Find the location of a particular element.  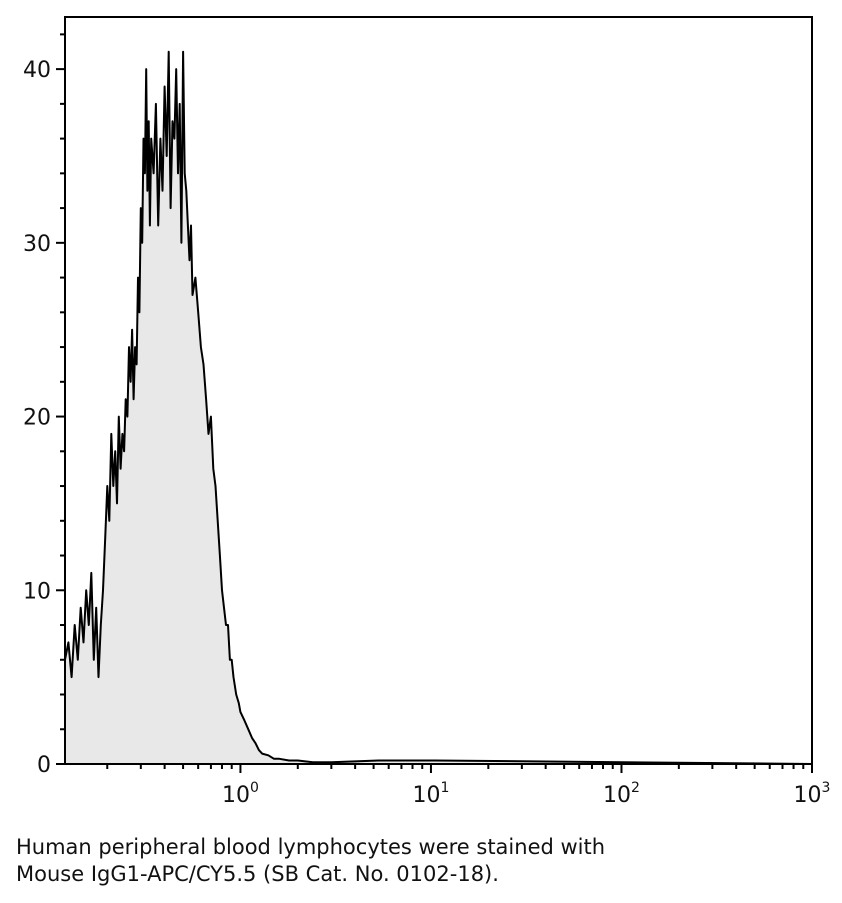

y-axis: 0 10 20 30 40 is located at coordinates (44, 405).